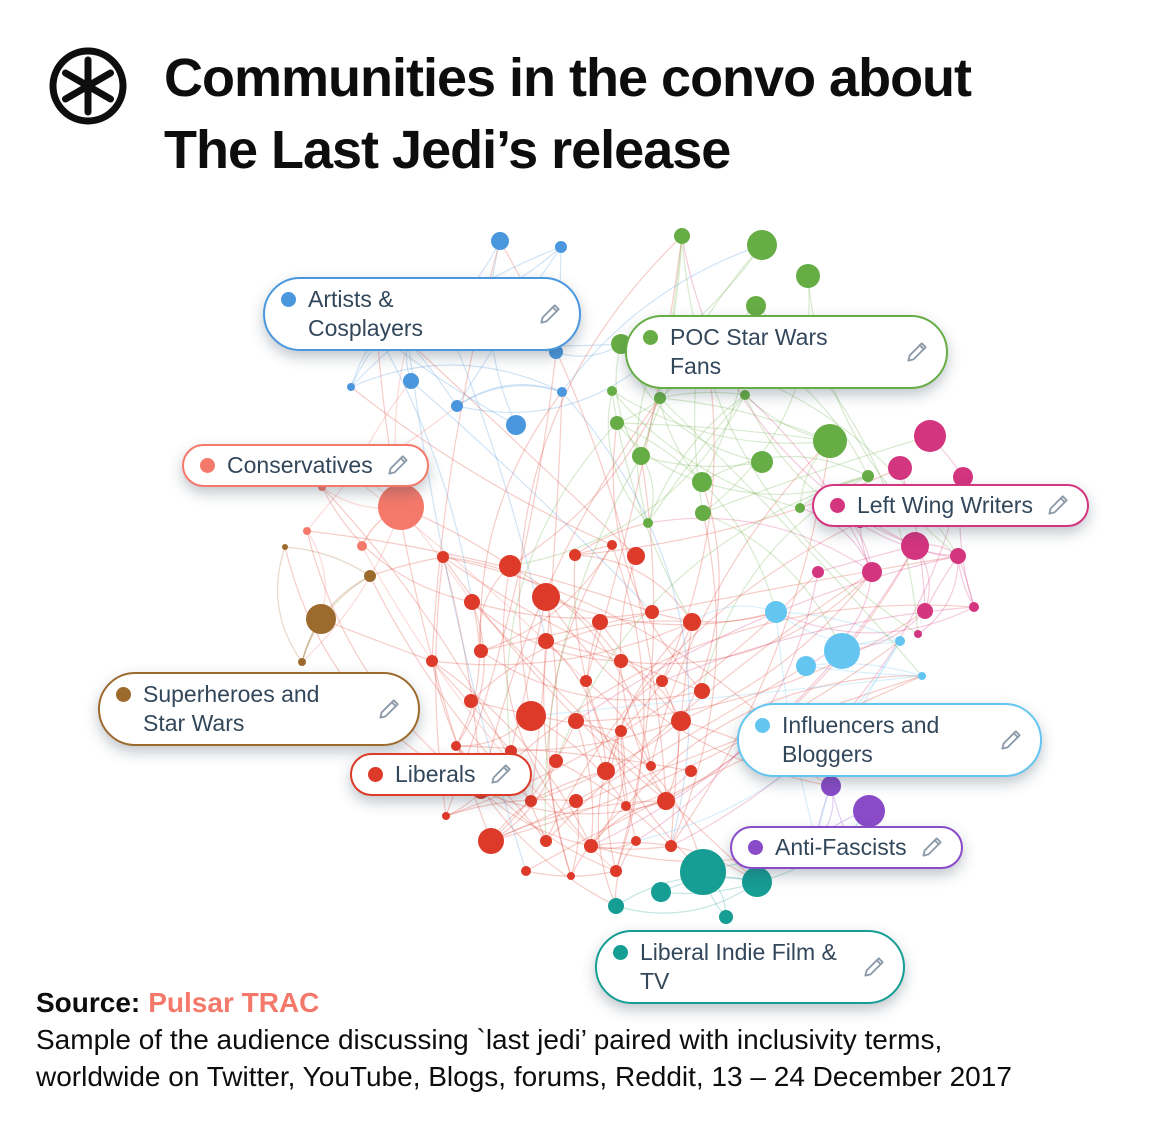 Image resolution: width=1166 pixels, height=1136 pixels. I want to click on community-pill-liberal-indie-film-tv: Liberal Indie Film & TV, so click(750, 967).